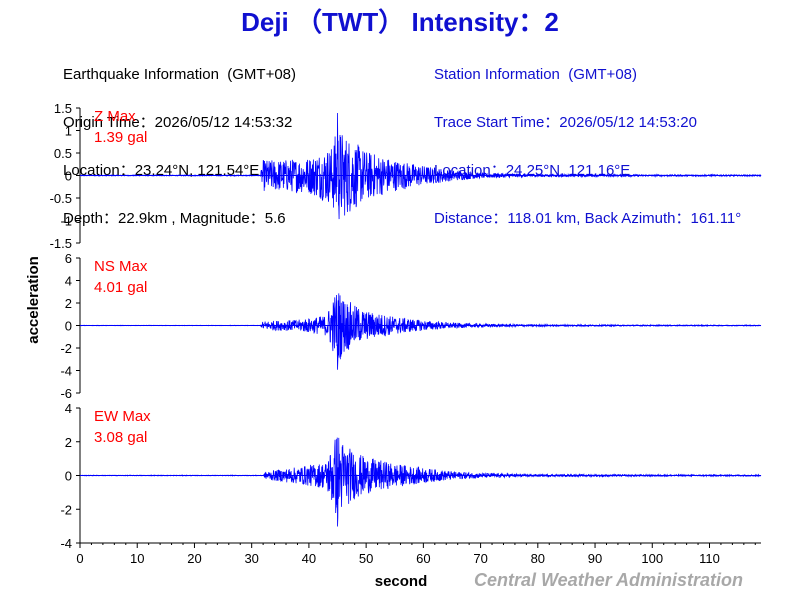 The height and width of the screenshot is (600, 800). Describe the element at coordinates (366, 558) in the screenshot. I see `x-tick-label: 50` at that location.